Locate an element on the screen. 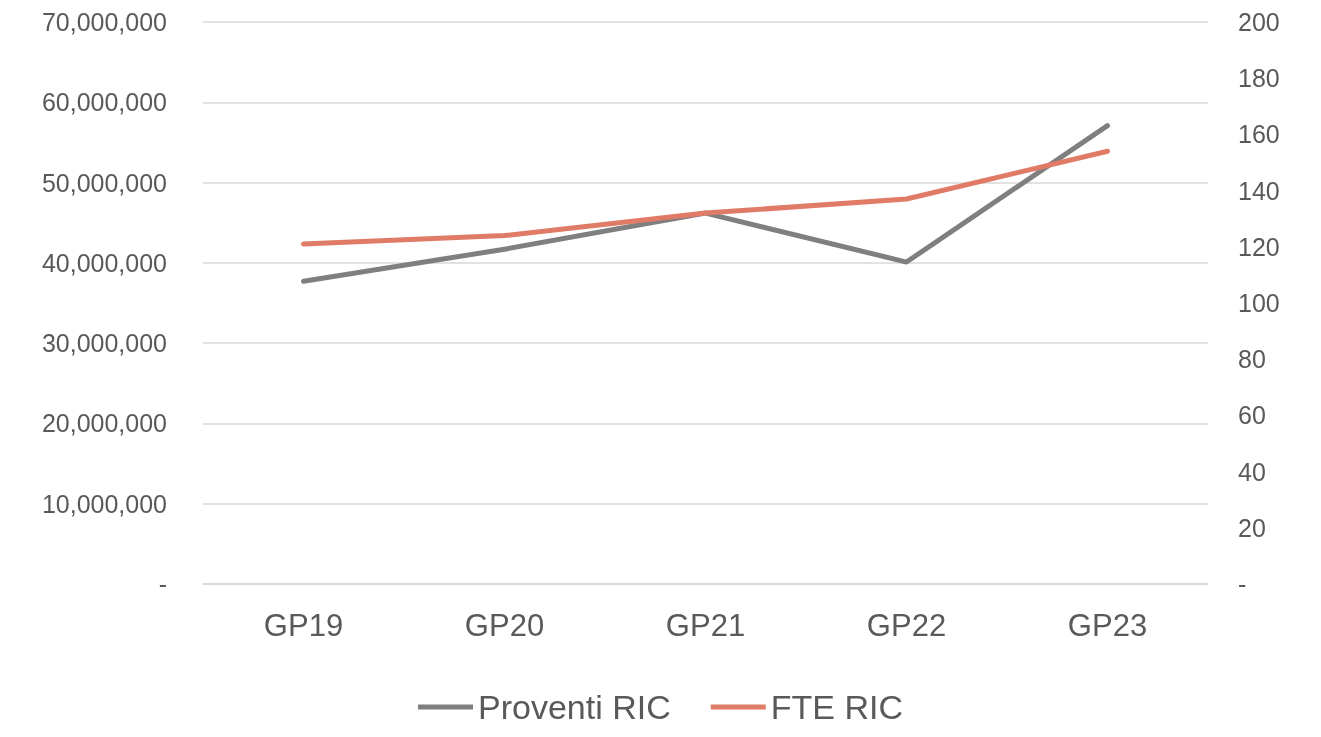 The width and height of the screenshot is (1321, 737). y2-tick-label: 120 is located at coordinates (1259, 246).